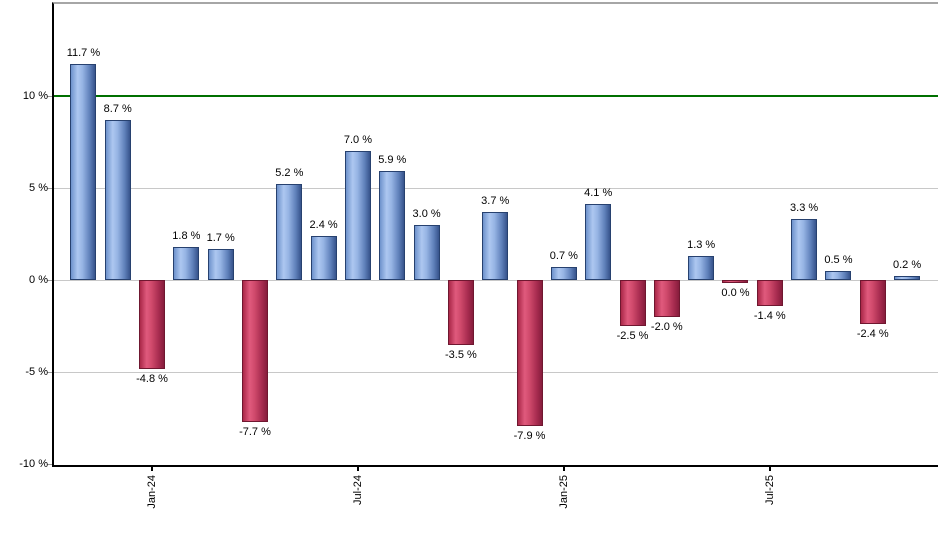 The image size is (940, 550). Describe the element at coordinates (33, 464) in the screenshot. I see `y-axis-tick-label: -10 %` at that location.